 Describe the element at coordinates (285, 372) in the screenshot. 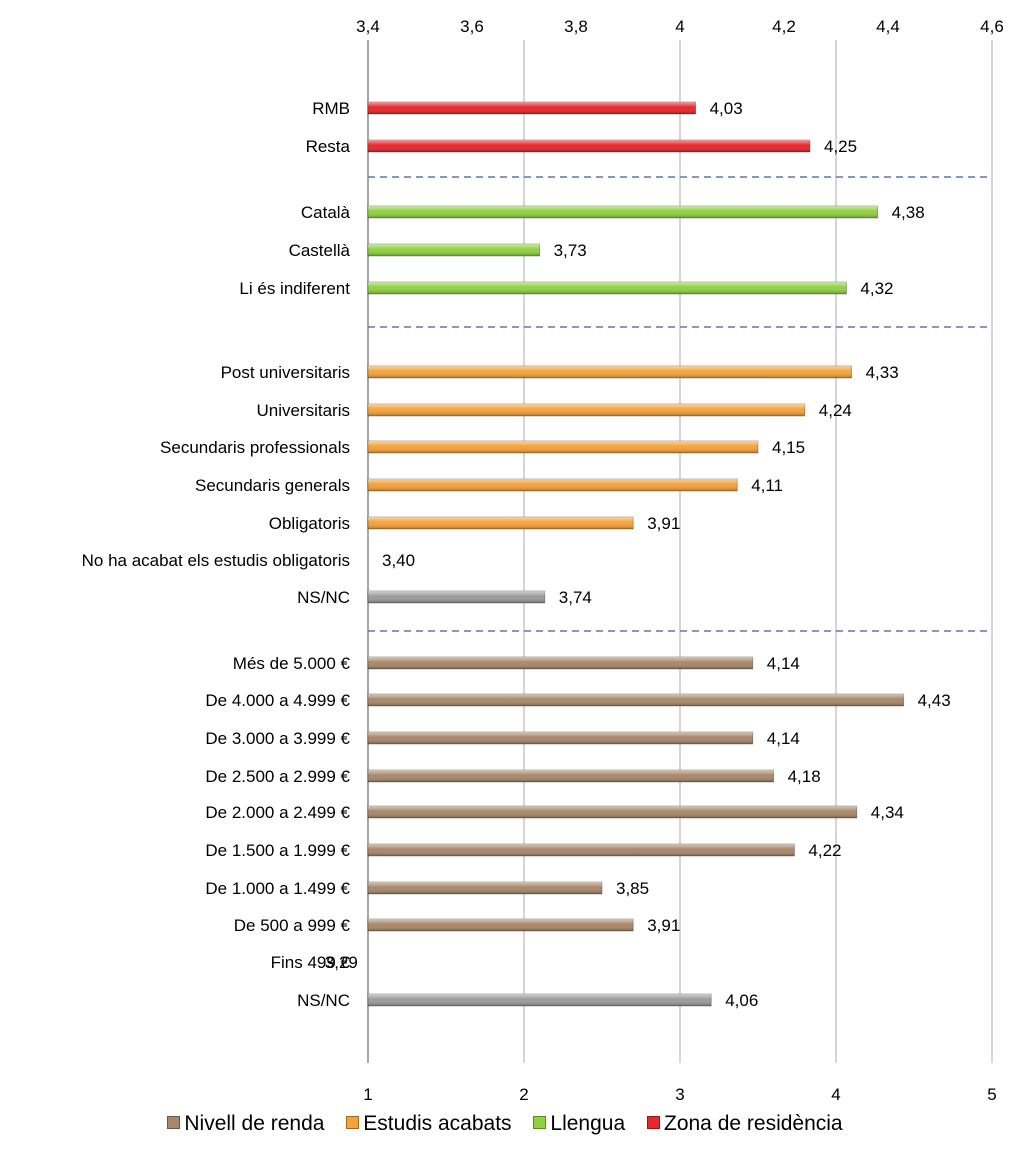

I see `category-label: Post universitaris` at that location.